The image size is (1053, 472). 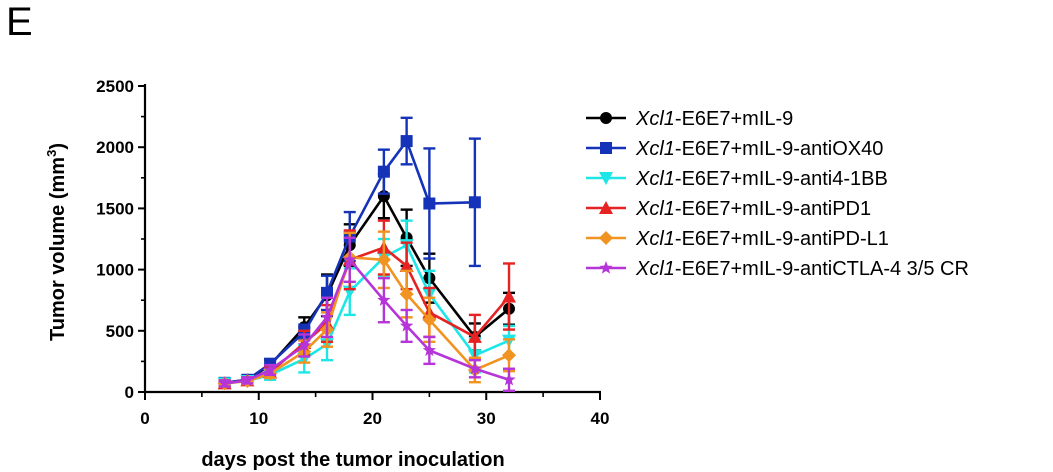 I want to click on y-axis-title-close: ), so click(x=58, y=146).